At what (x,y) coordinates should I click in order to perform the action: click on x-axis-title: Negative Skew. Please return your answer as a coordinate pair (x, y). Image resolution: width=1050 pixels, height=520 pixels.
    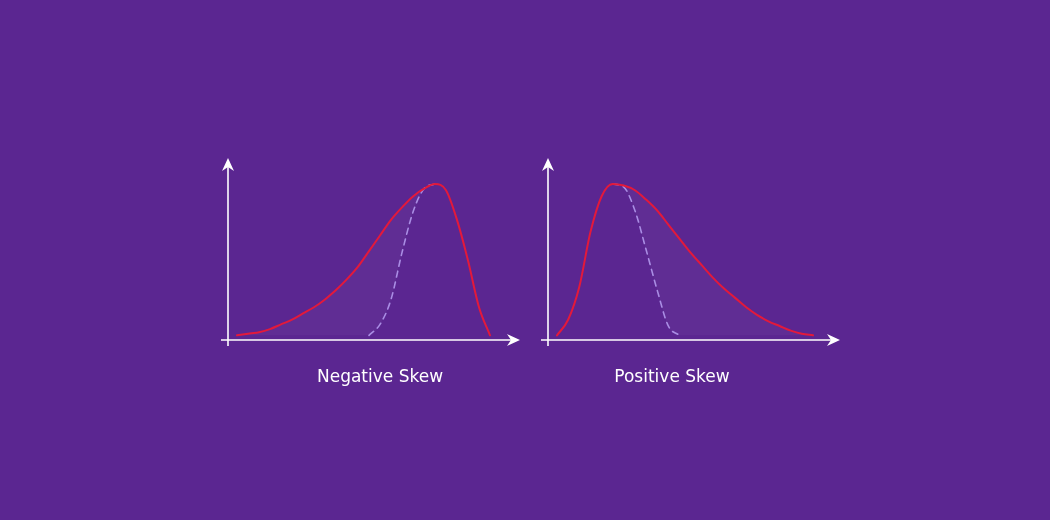
    Looking at the image, I should click on (380, 376).